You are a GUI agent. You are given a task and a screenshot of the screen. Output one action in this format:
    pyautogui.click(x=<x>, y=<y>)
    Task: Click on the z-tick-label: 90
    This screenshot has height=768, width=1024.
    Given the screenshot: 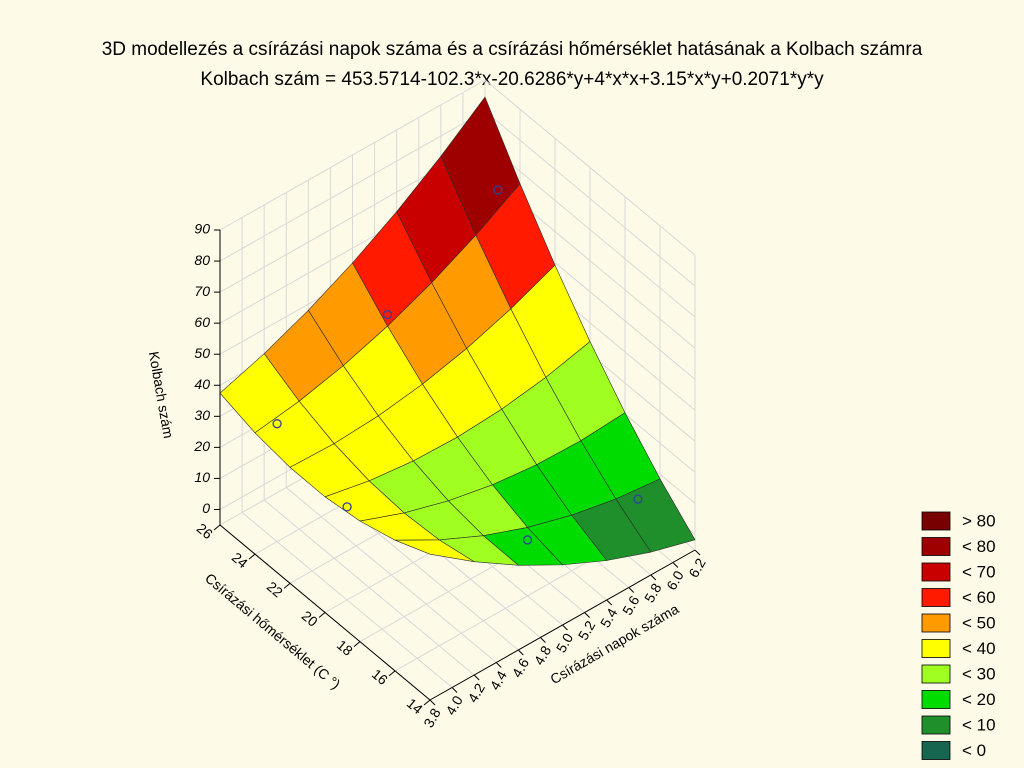 What is the action you would take?
    pyautogui.click(x=202, y=229)
    